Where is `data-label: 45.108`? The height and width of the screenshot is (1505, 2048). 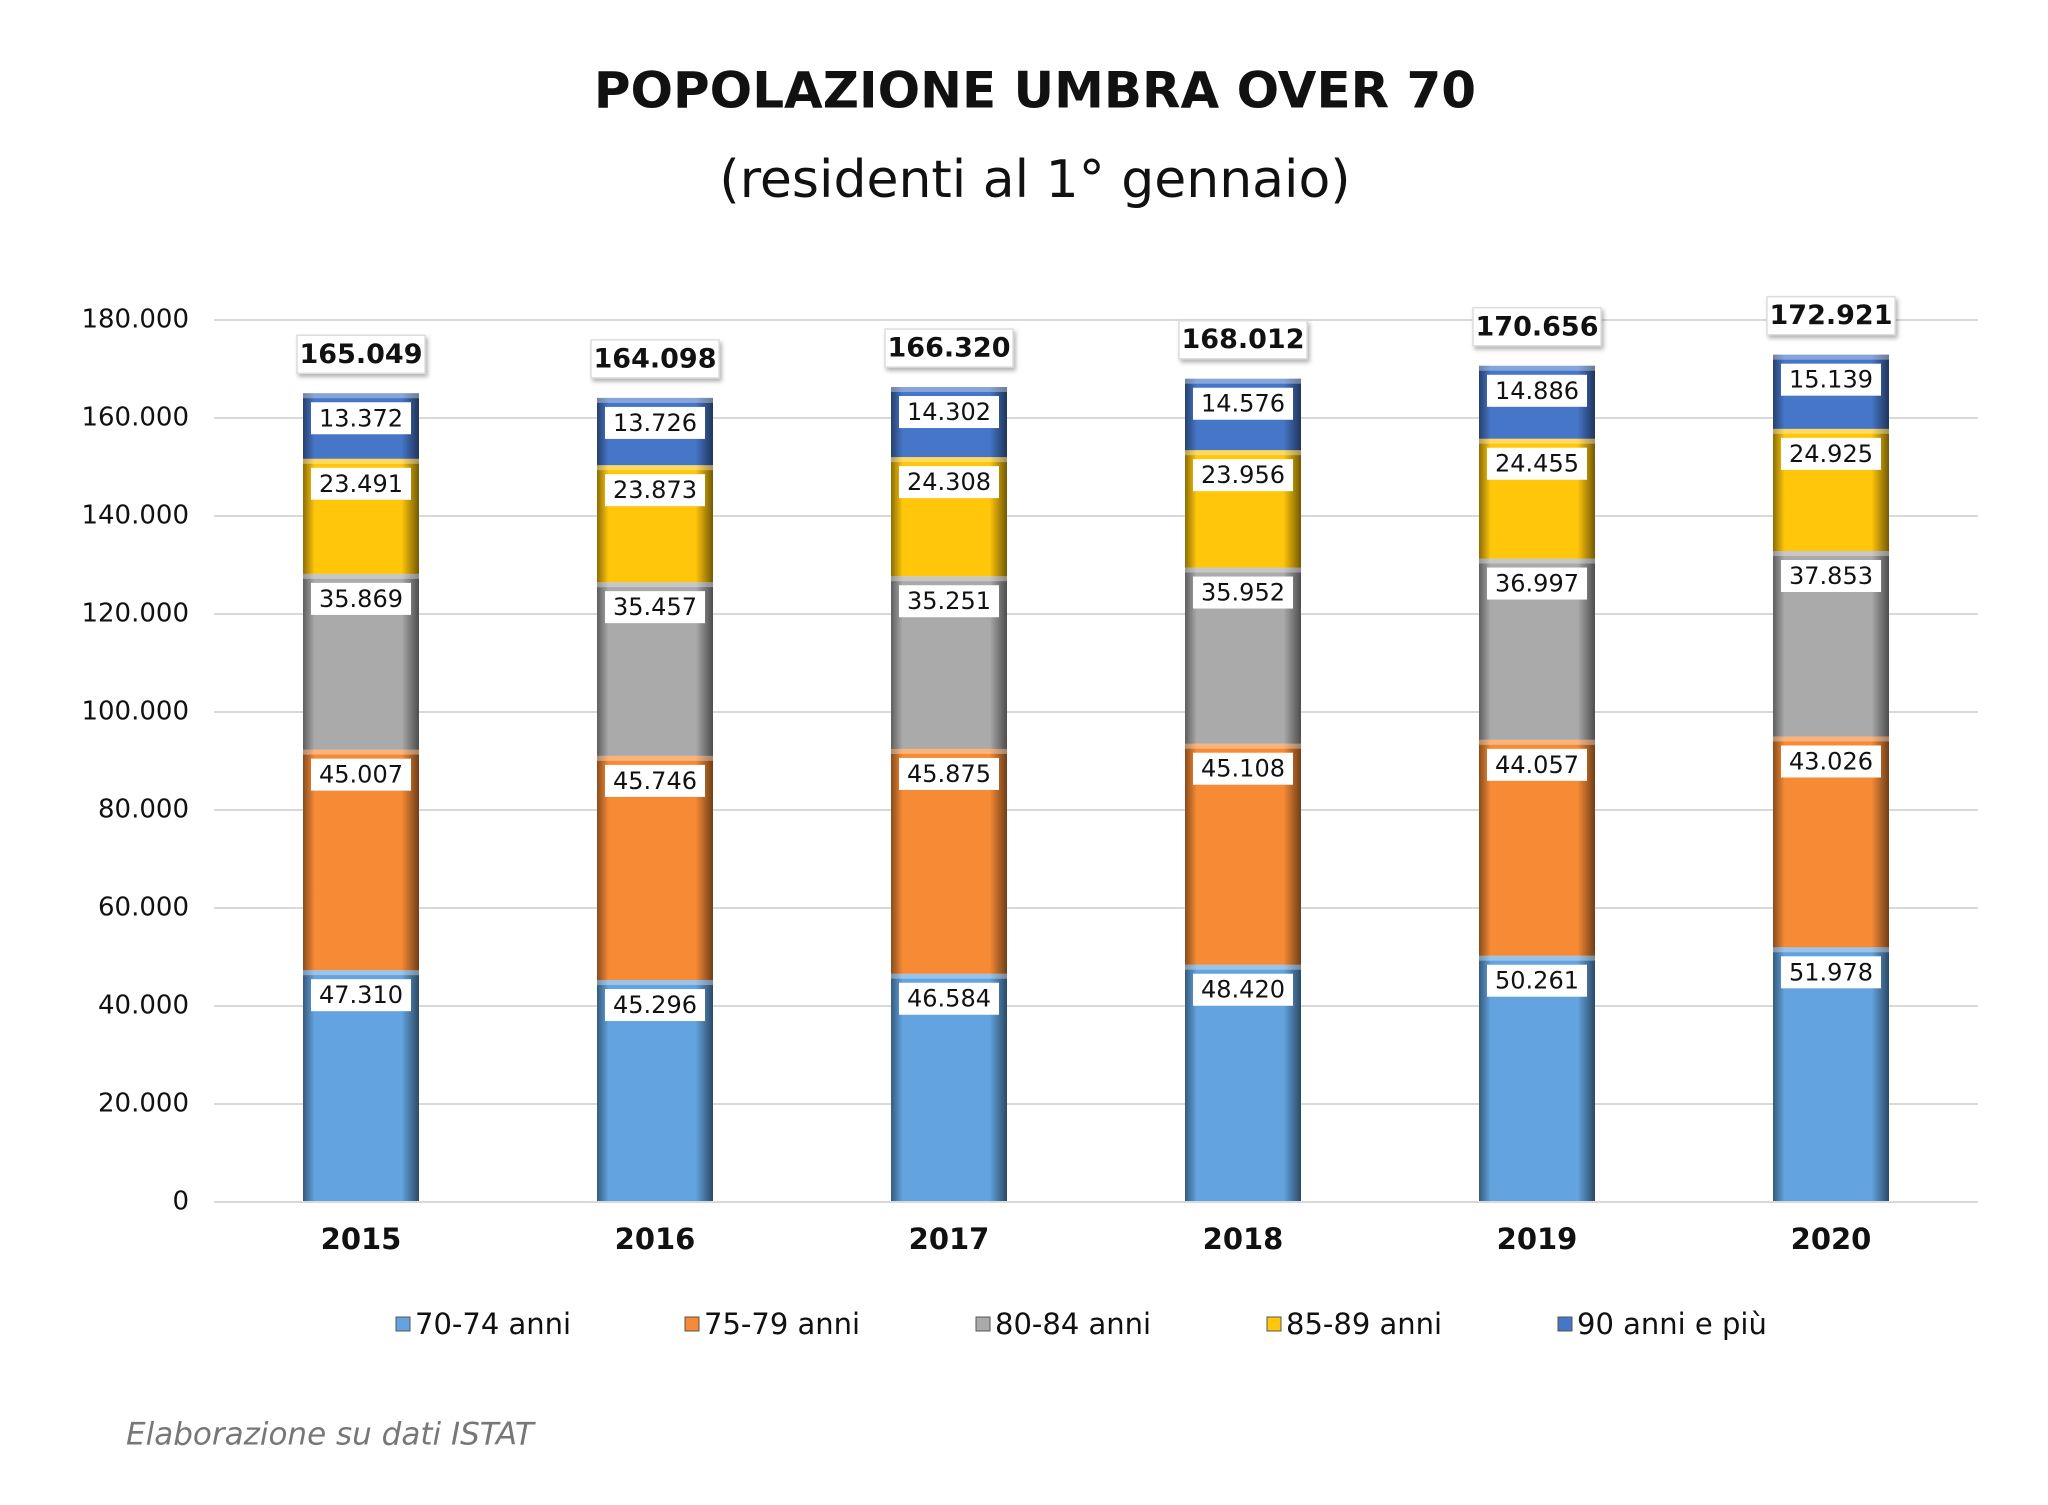
data-label: 45.108 is located at coordinates (1243, 769).